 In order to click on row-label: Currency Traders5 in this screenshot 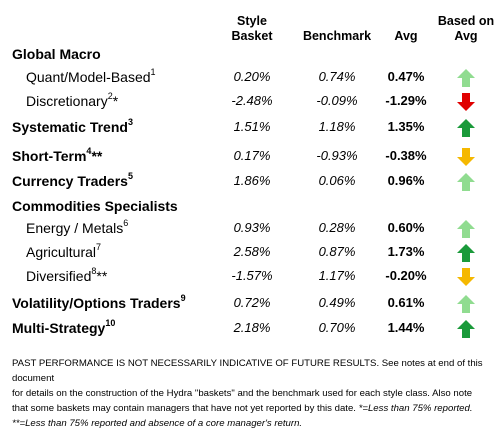, I will do `click(72, 181)`.